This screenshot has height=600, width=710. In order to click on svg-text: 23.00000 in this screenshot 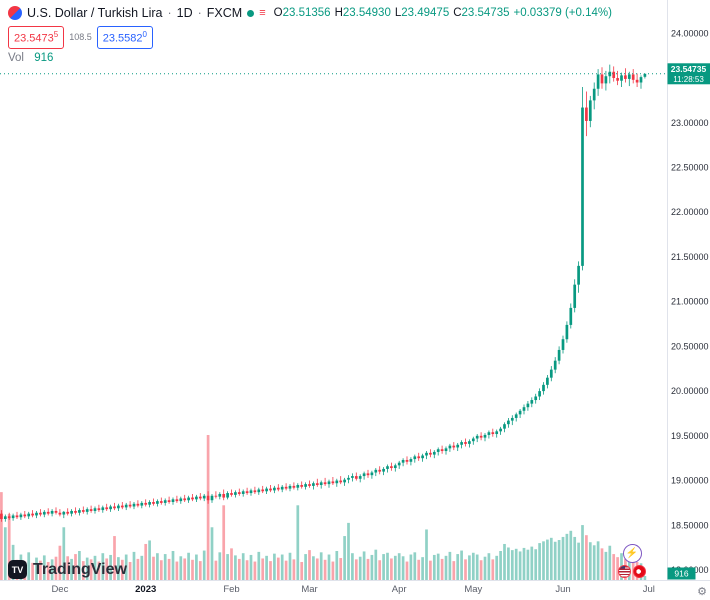, I will do `click(690, 123)`.